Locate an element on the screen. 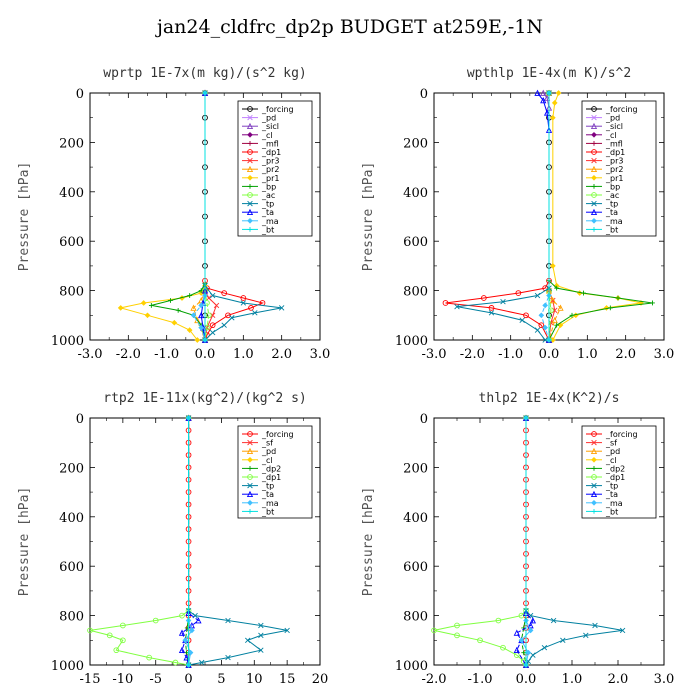  series-bt is located at coordinates (188, 541).